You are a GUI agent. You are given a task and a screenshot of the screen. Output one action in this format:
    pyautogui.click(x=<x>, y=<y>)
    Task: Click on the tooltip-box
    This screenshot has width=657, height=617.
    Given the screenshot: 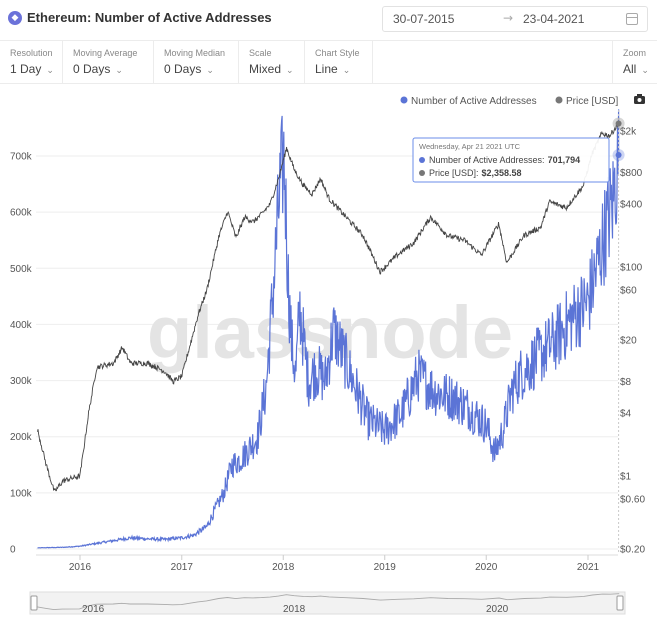 What is the action you would take?
    pyautogui.click(x=511, y=160)
    